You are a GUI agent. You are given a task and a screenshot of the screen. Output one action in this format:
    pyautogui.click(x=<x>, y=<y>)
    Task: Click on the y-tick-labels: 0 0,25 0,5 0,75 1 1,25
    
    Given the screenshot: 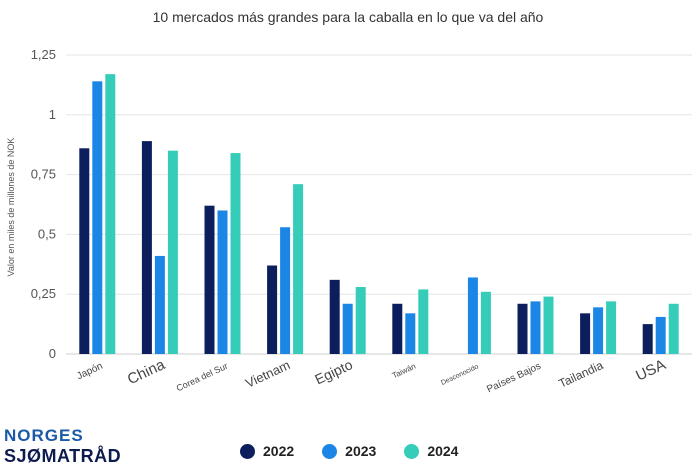 What is the action you would take?
    pyautogui.click(x=43, y=204)
    